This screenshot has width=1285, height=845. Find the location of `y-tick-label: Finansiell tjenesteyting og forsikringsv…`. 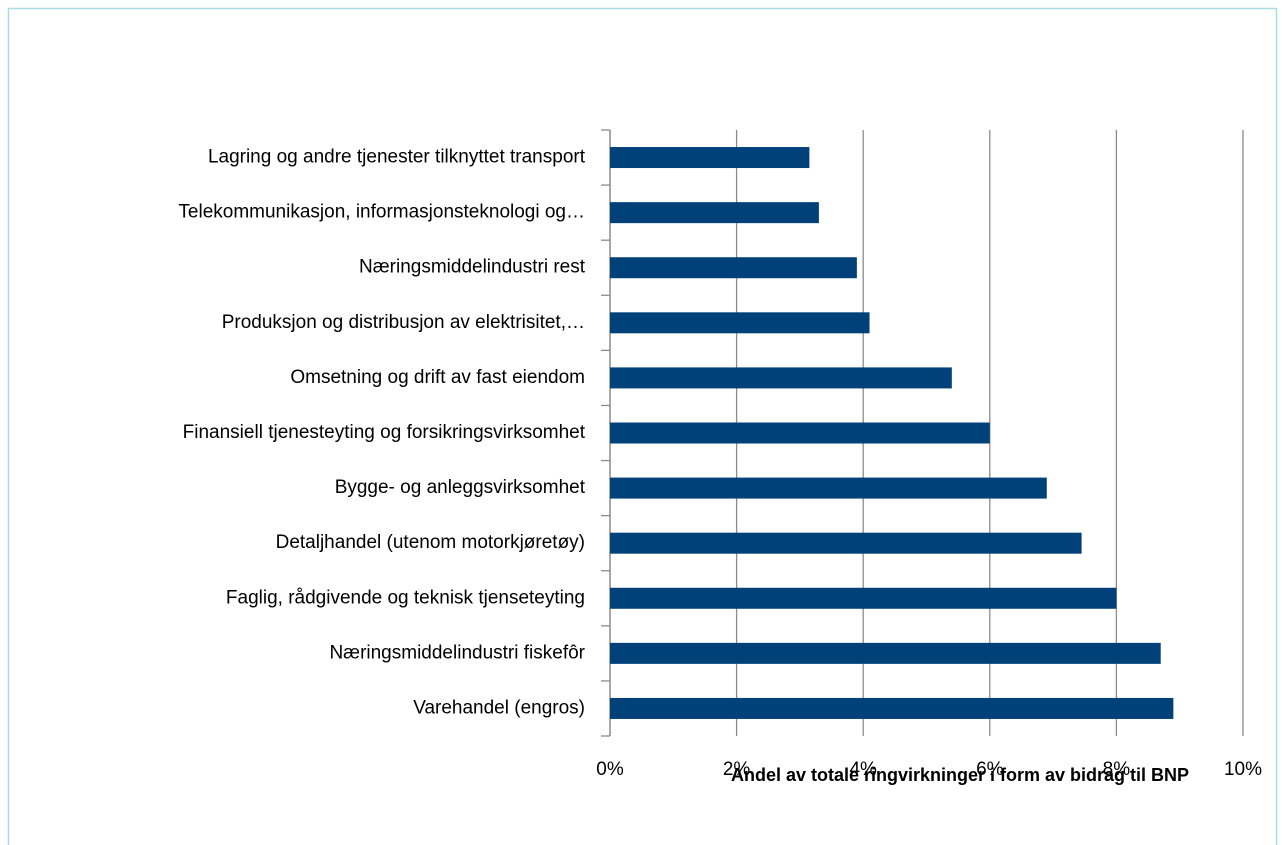

y-tick-label: Finansiell tjenesteyting og forsikringsv… is located at coordinates (384, 432).